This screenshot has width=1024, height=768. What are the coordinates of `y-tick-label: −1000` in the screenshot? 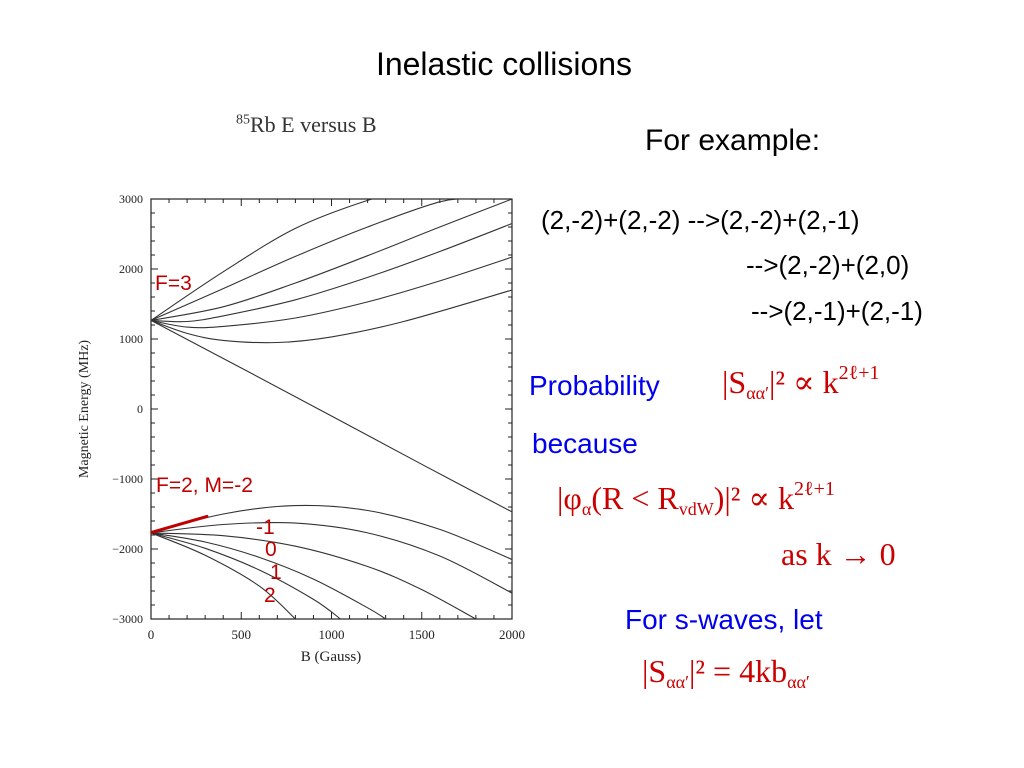 It's located at (127, 479).